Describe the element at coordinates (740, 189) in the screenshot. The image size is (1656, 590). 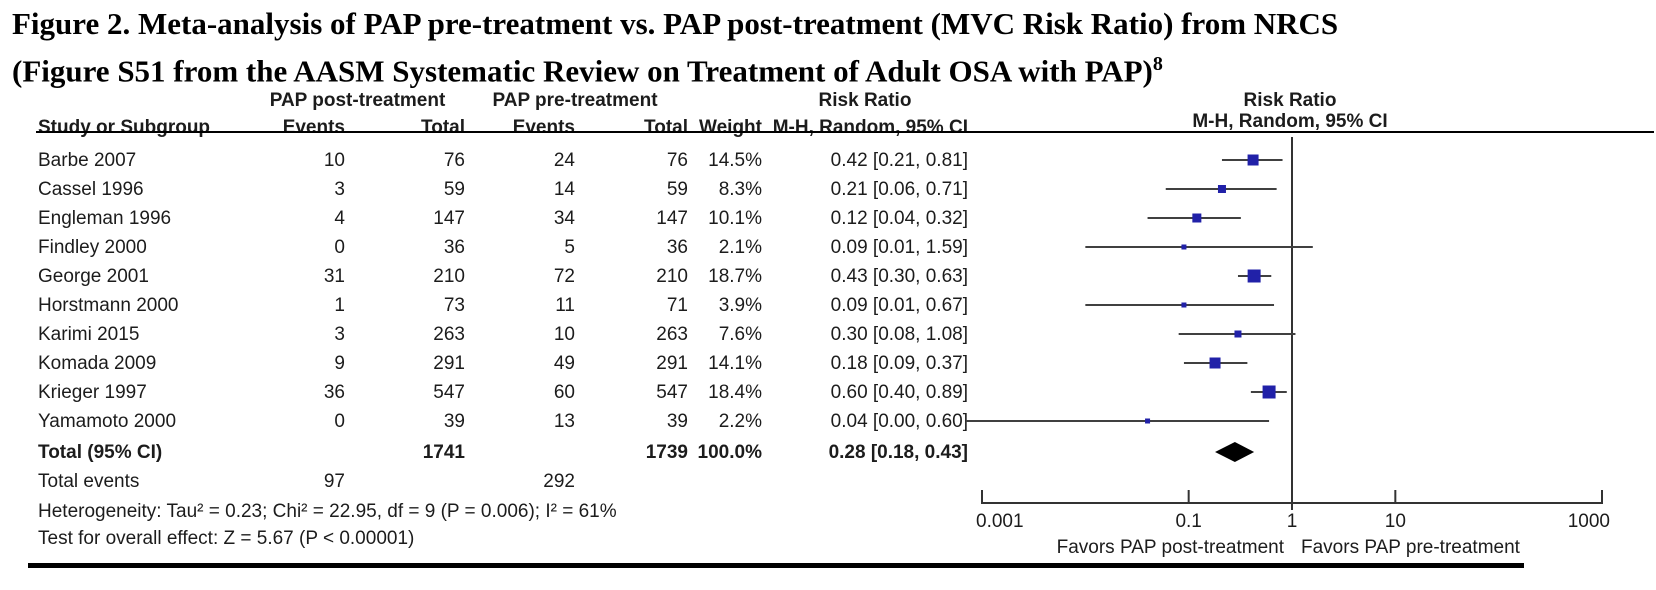
I see `weight-value: 8.3%` at that location.